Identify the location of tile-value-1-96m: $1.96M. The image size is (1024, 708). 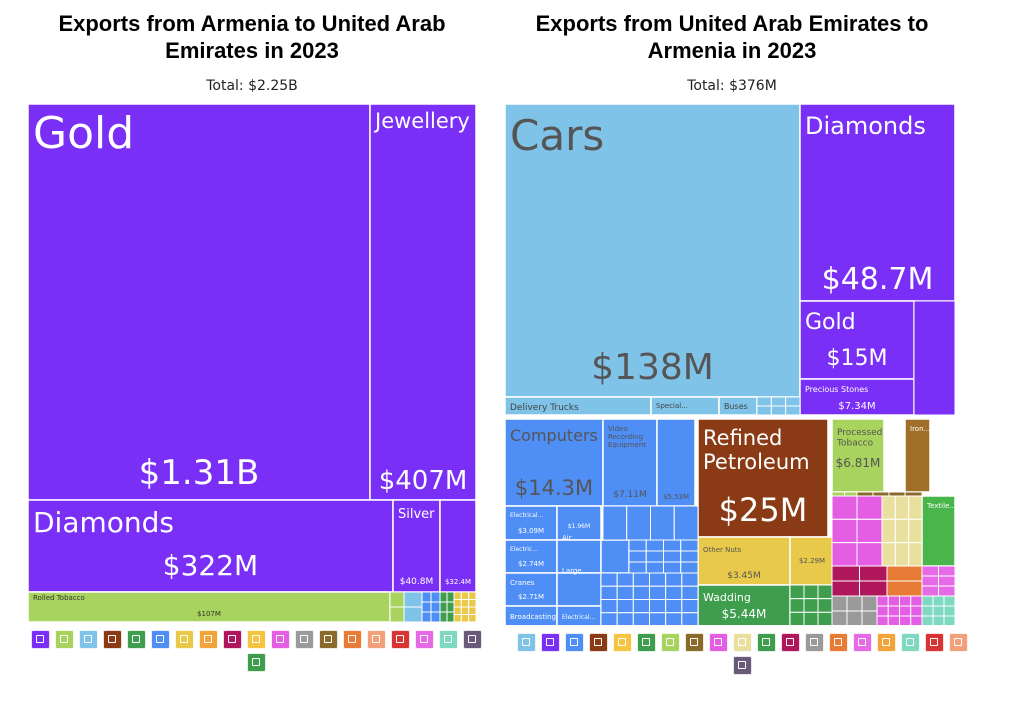
(579, 523).